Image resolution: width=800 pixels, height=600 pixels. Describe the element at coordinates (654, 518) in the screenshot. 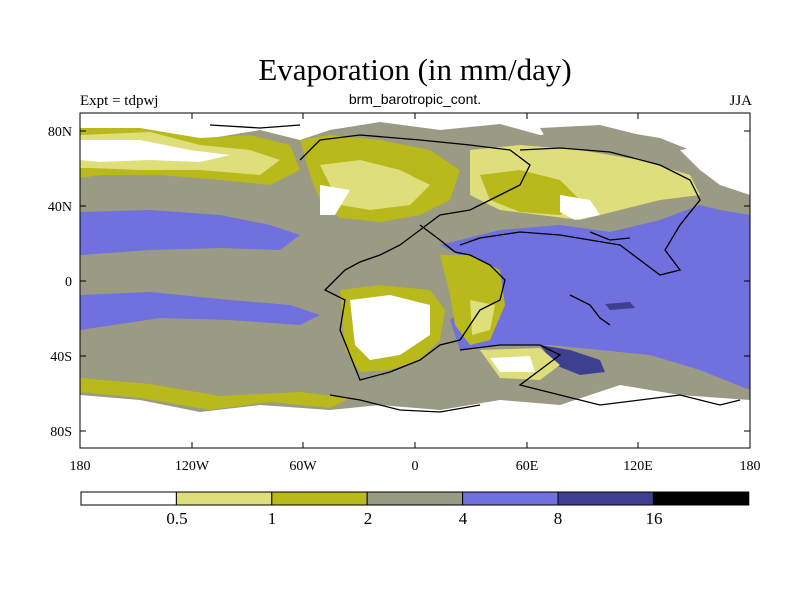

I see `colorbar-label: 16` at that location.